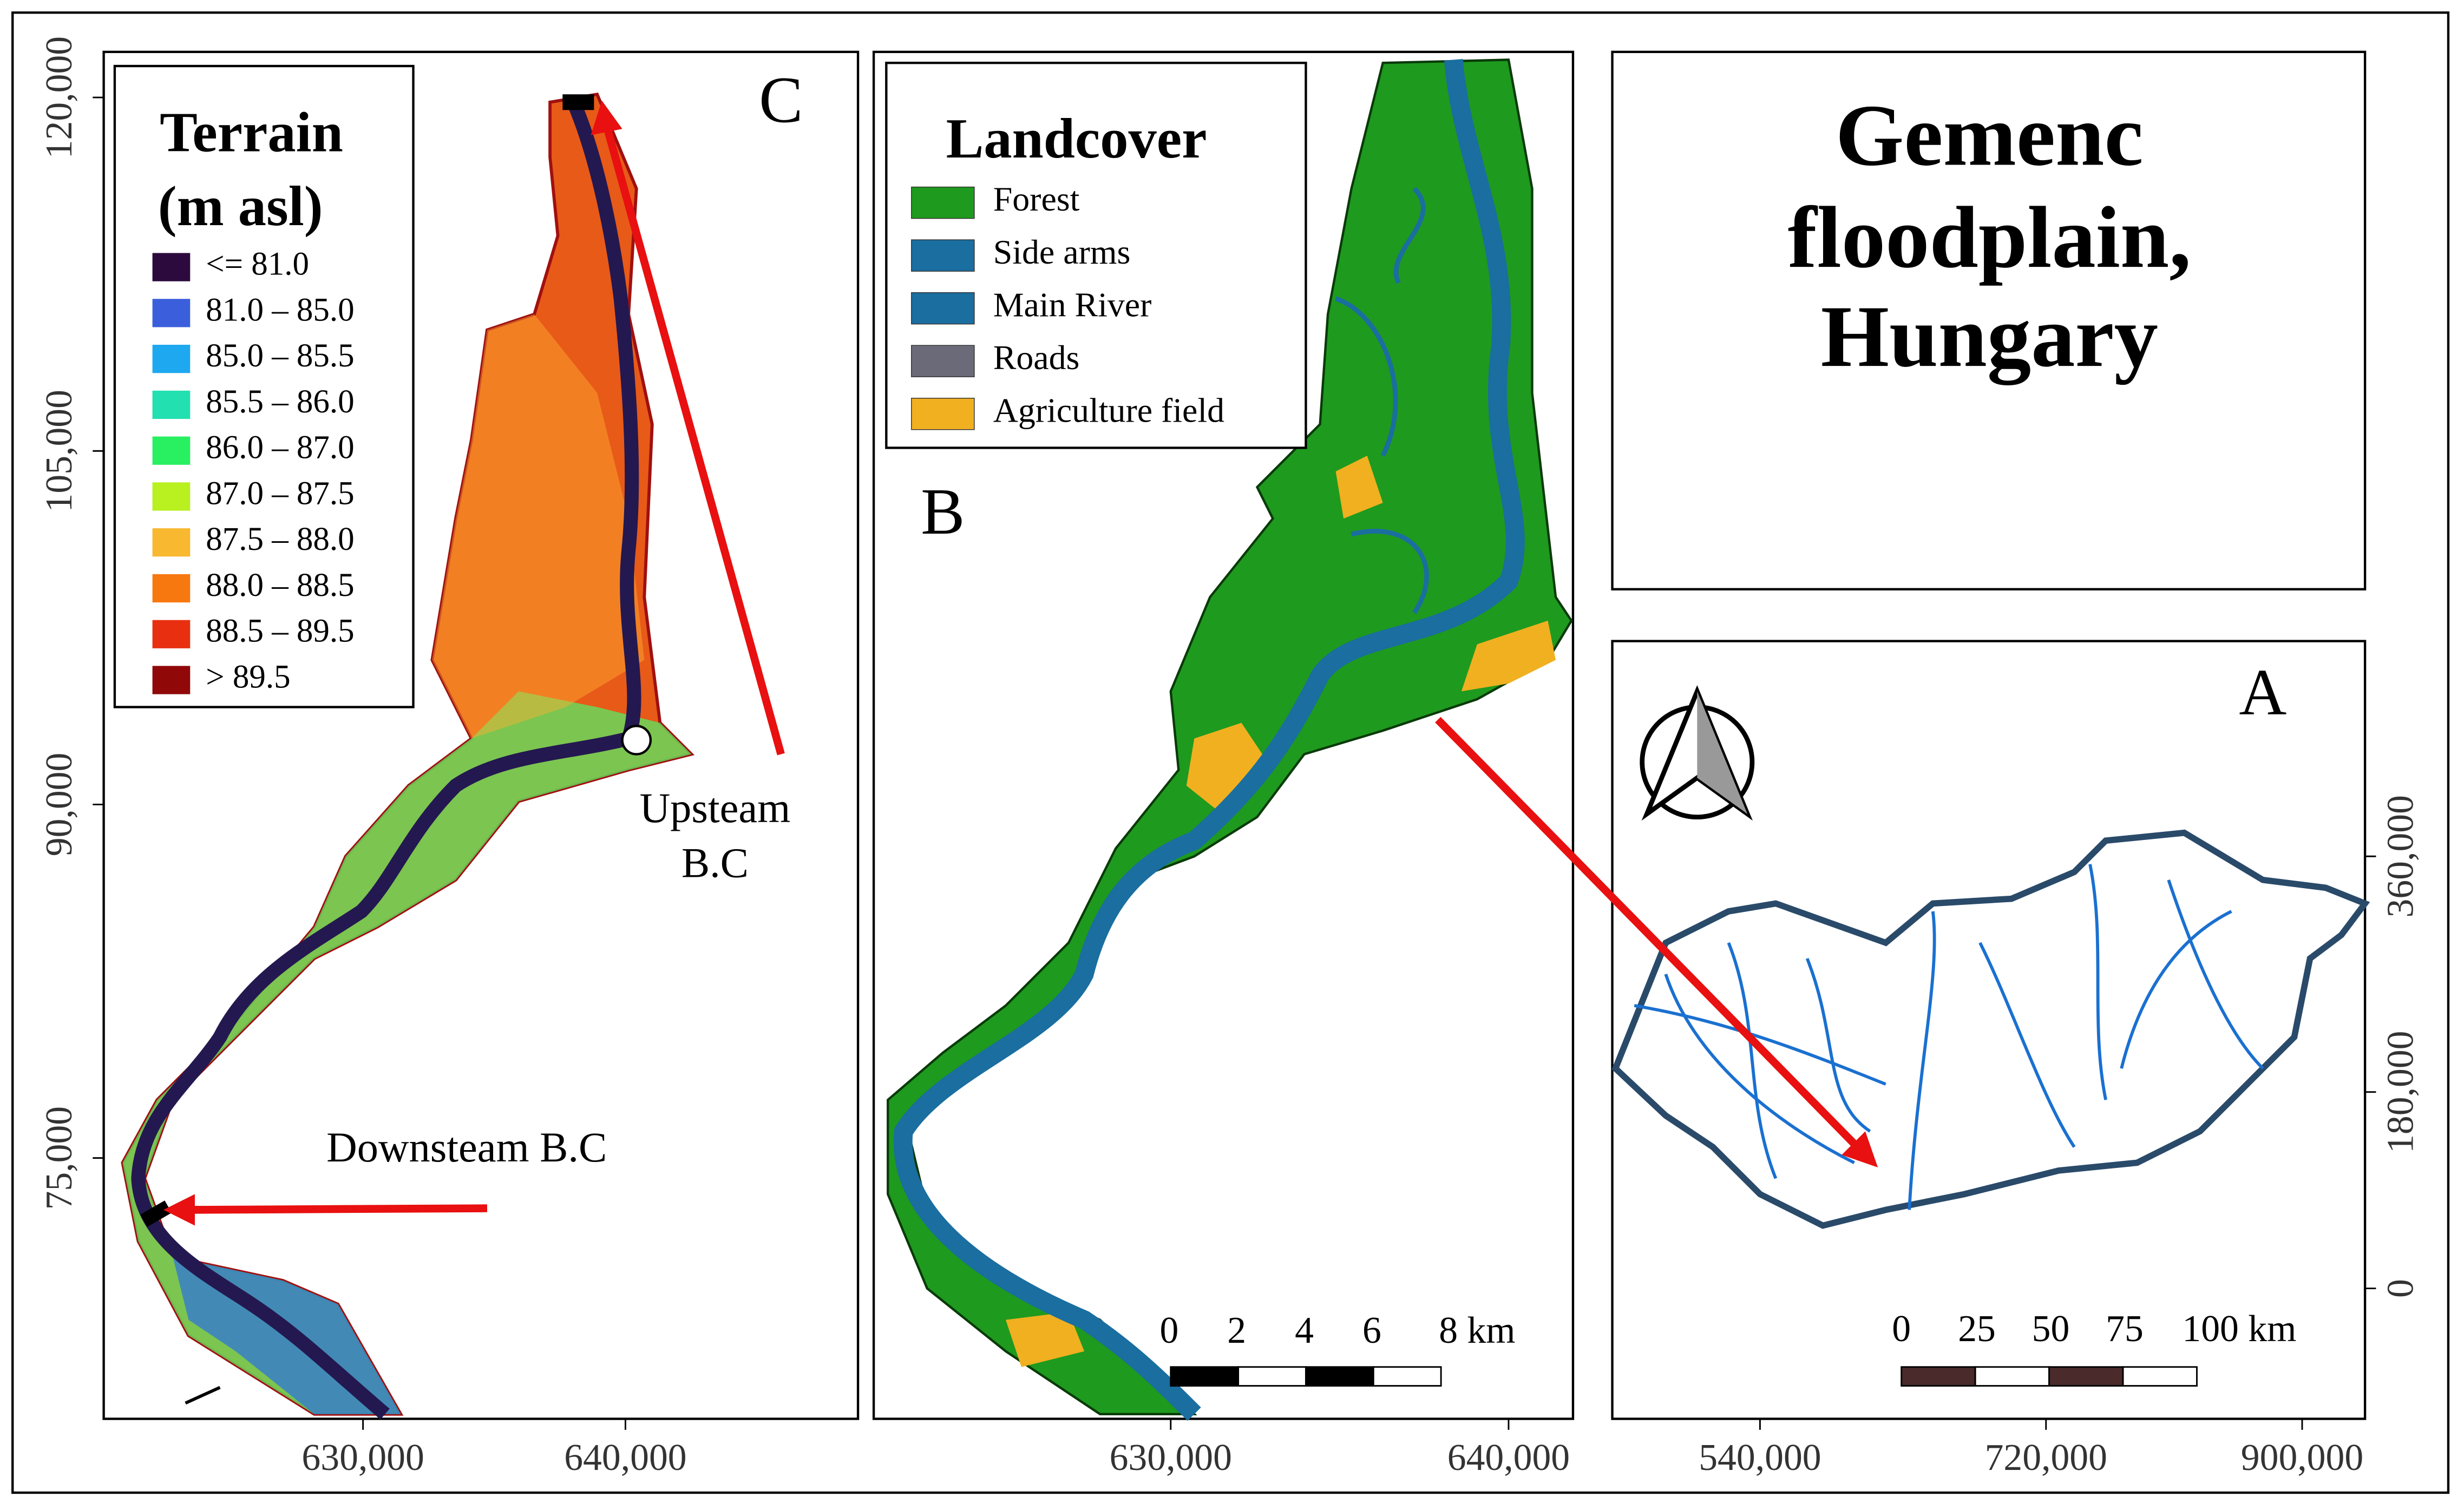  What do you see at coordinates (1760, 1458) in the screenshot?
I see `x-tick-label: 540,000` at bounding box center [1760, 1458].